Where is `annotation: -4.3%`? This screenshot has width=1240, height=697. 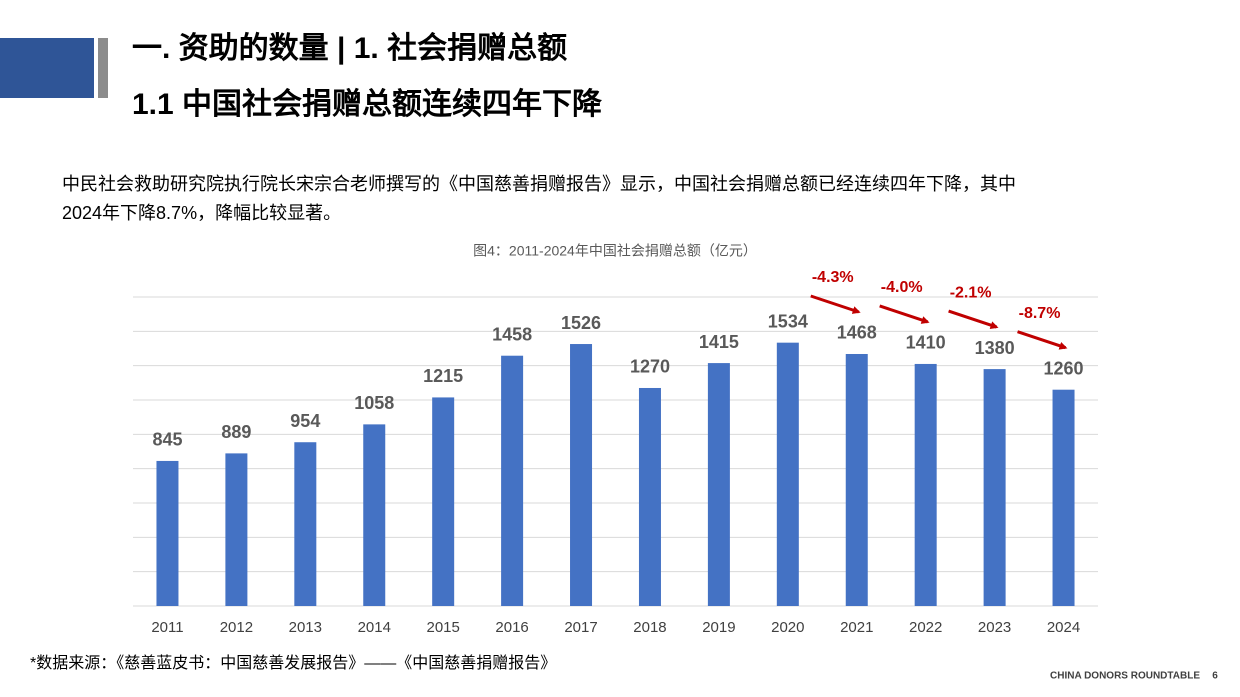 annotation: -4.3% is located at coordinates (833, 277).